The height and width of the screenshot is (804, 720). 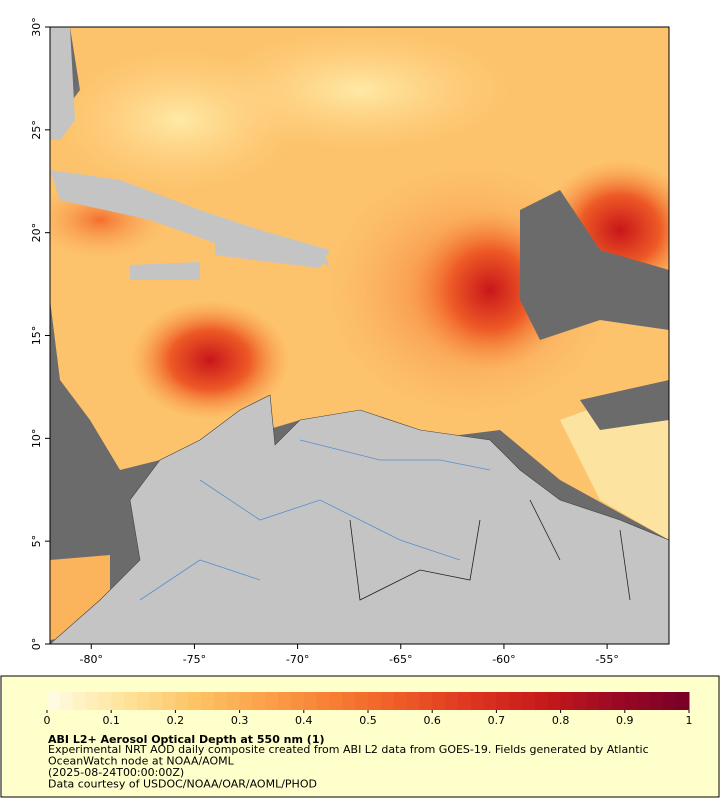 I want to click on x-tick-label: -75°, so click(x=194, y=659).